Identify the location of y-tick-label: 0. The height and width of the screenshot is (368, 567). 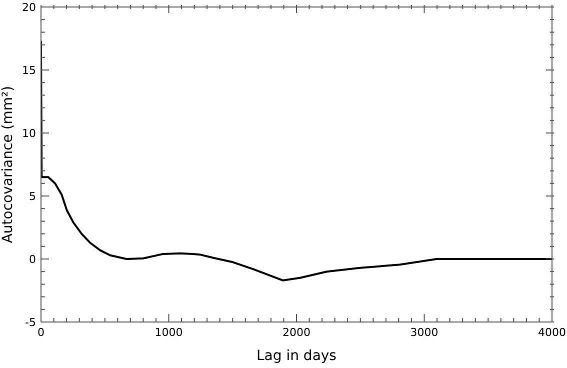
(32, 259).